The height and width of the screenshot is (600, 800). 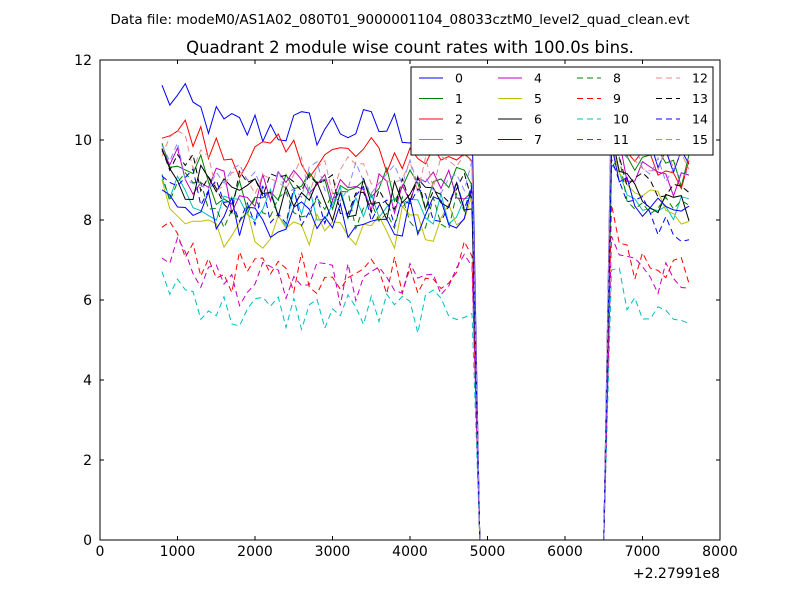 What do you see at coordinates (459, 98) in the screenshot?
I see `legend-label-1: 1` at bounding box center [459, 98].